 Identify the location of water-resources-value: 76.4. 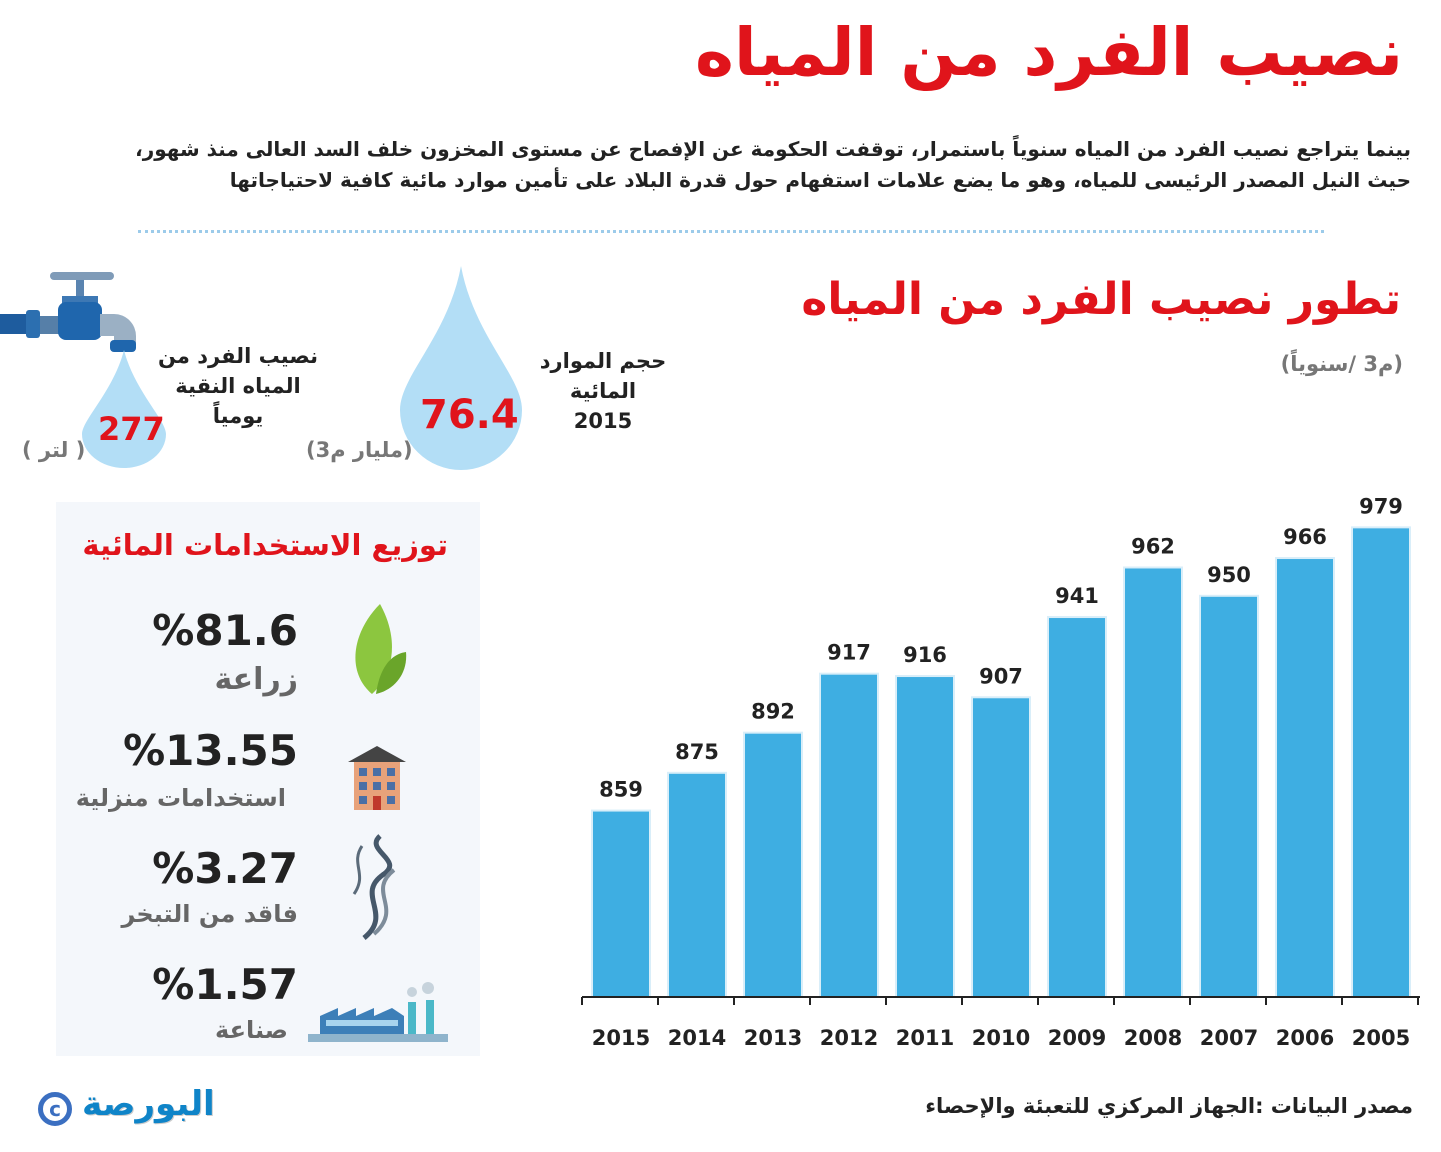
(469, 415).